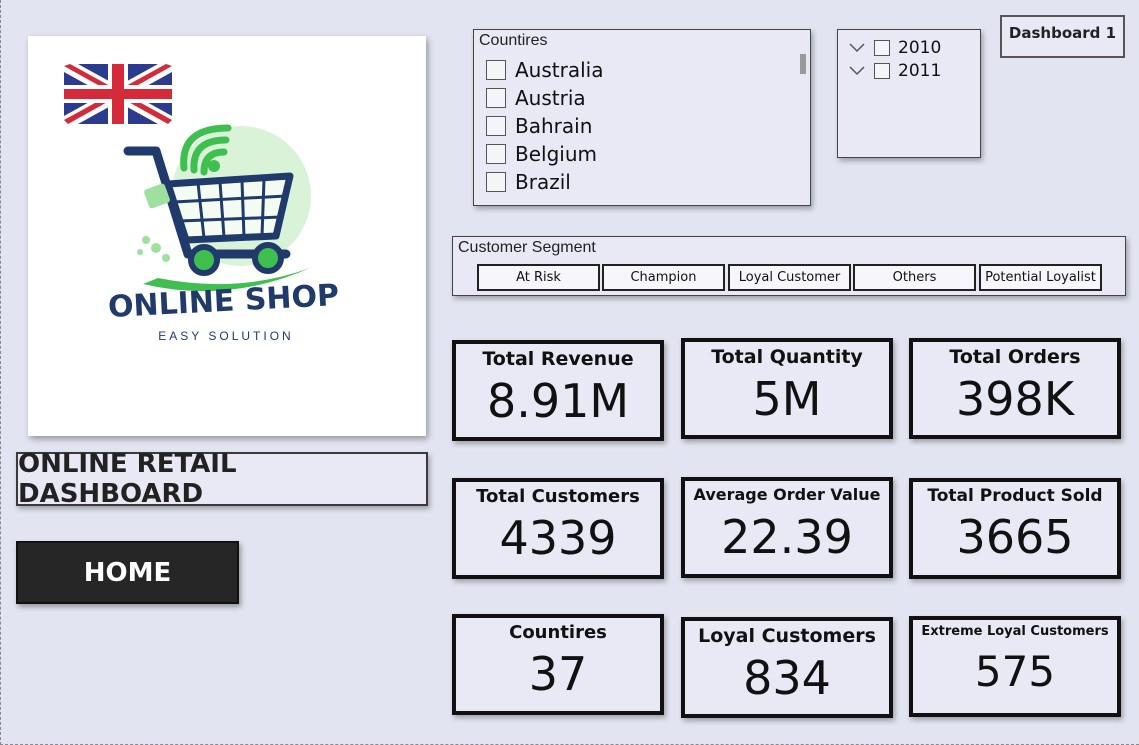  Describe the element at coordinates (558, 401) in the screenshot. I see `kpi-value: 8.91M` at that location.